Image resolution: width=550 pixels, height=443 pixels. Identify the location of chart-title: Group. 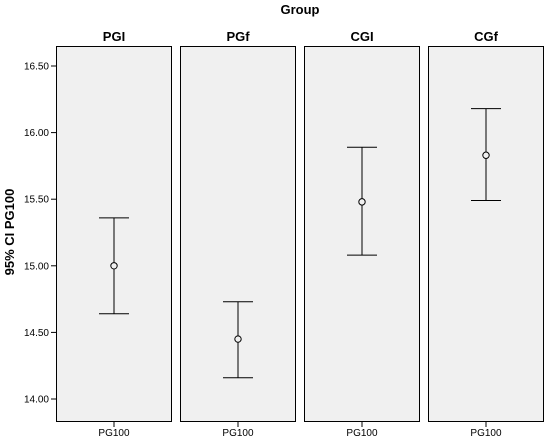
(300, 9).